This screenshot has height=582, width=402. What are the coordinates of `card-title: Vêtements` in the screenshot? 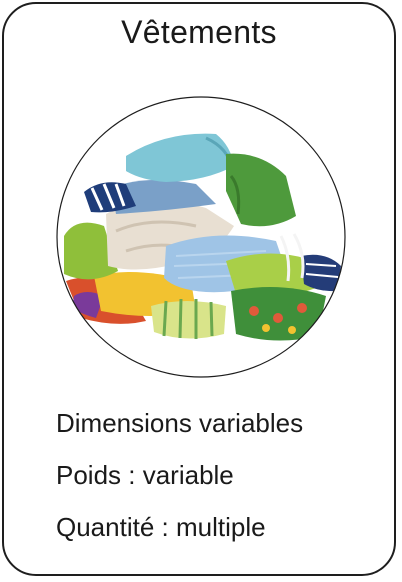 It's located at (199, 32).